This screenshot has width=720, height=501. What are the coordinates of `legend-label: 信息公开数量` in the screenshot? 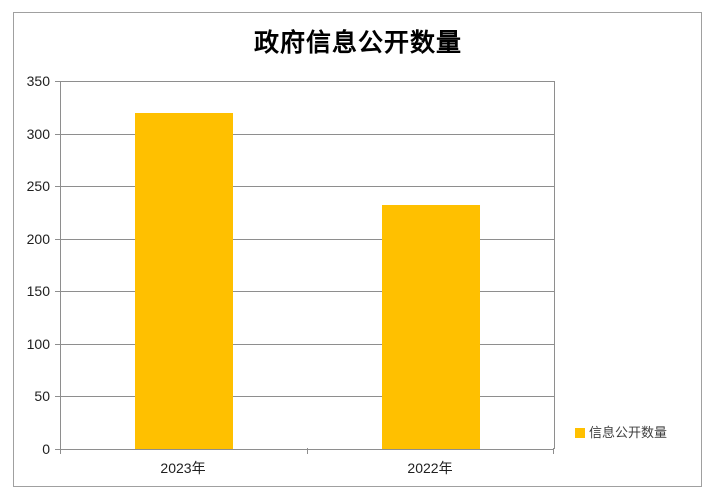 It's located at (628, 432).